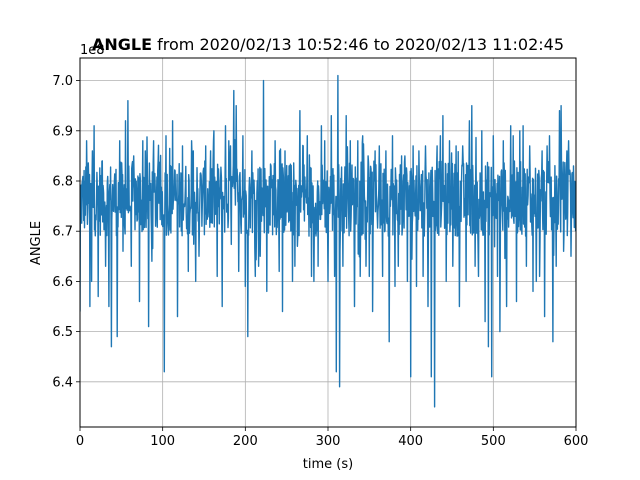 This screenshot has width=640, height=480. What do you see at coordinates (62, 182) in the screenshot?
I see `y-tick-label: 6.8` at bounding box center [62, 182].